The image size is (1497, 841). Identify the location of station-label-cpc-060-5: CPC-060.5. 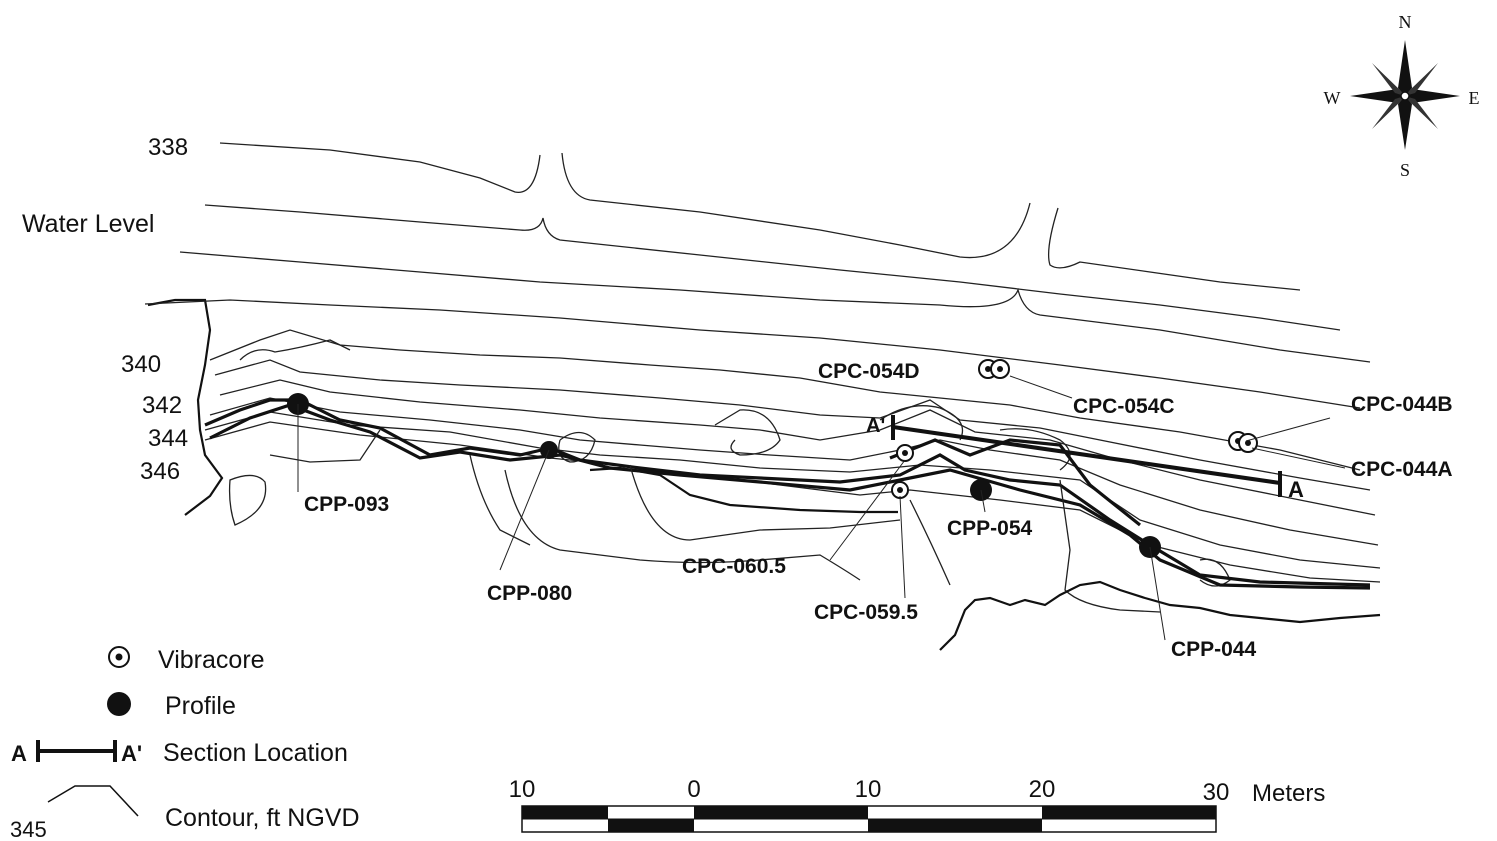
(734, 566).